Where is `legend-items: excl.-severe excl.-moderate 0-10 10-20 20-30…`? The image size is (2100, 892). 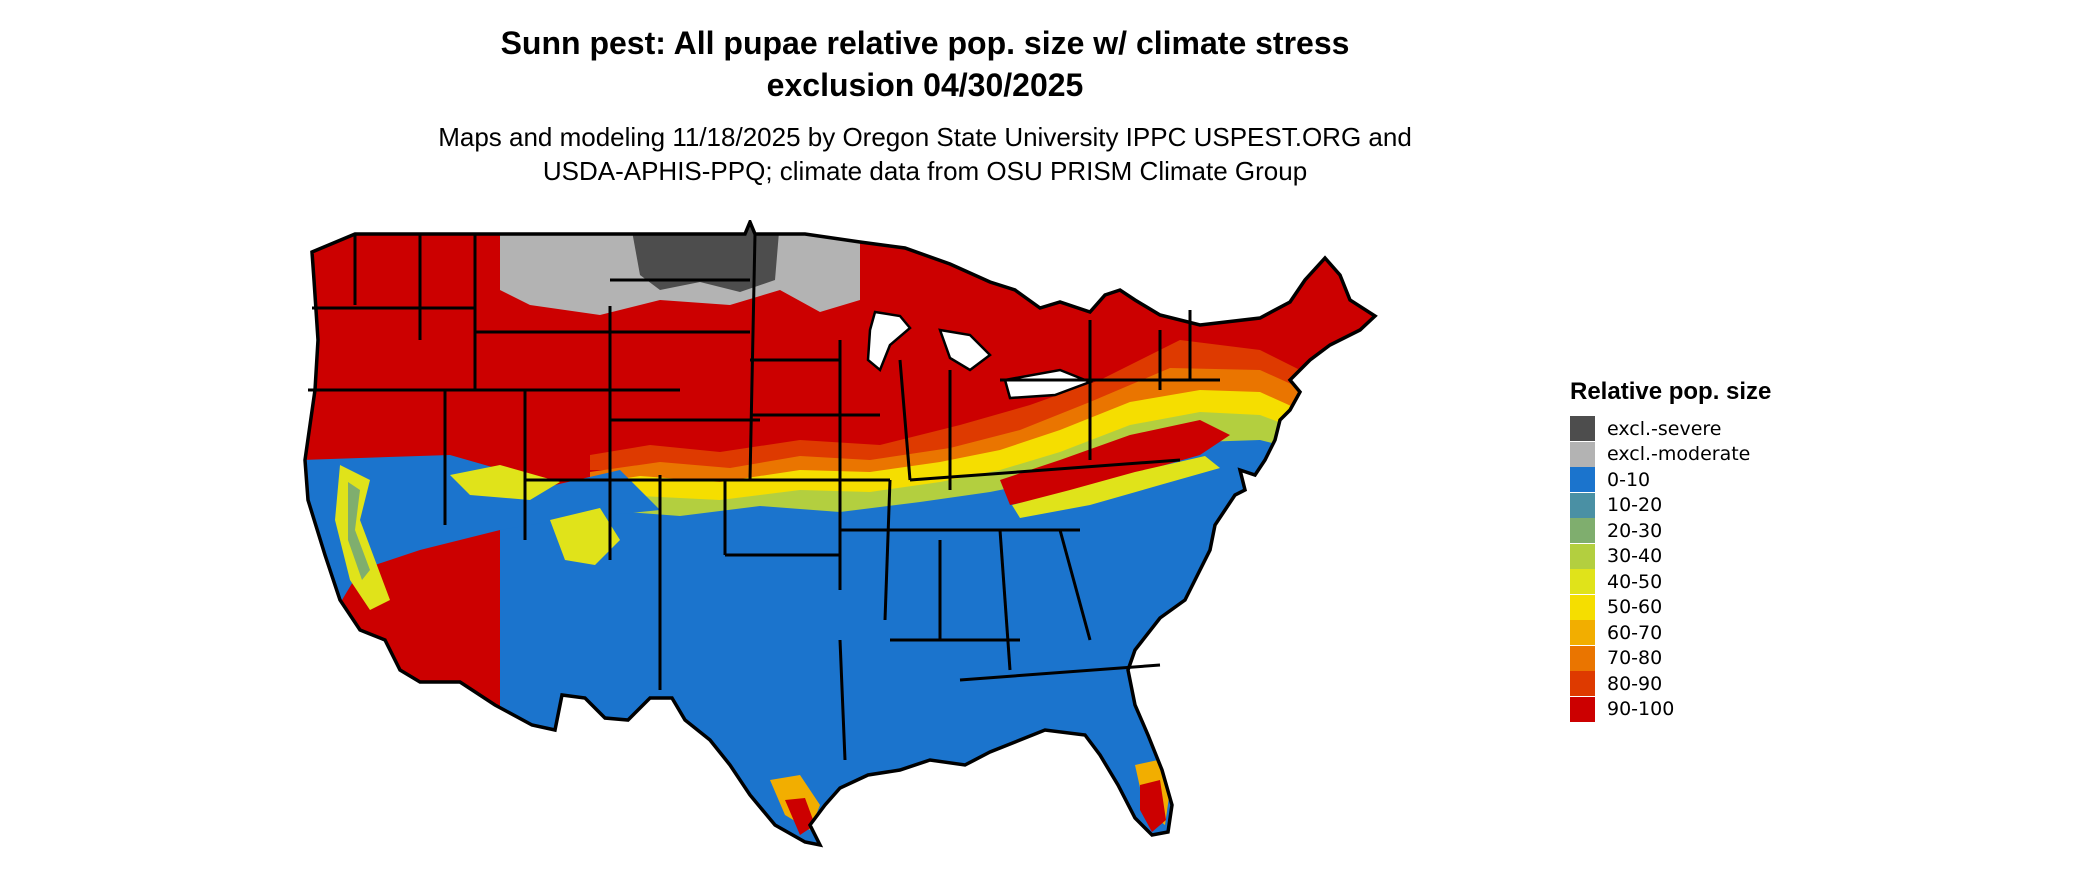 legend-items: excl.-severe excl.-moderate 0-10 10-20 20-30… is located at coordinates (1670, 569).